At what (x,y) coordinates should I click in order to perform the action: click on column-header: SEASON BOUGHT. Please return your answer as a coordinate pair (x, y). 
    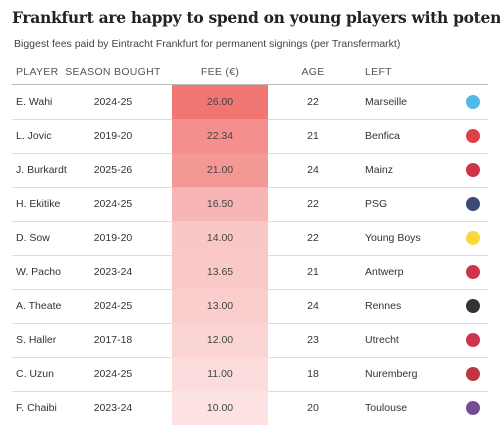
    Looking at the image, I should click on (113, 72).